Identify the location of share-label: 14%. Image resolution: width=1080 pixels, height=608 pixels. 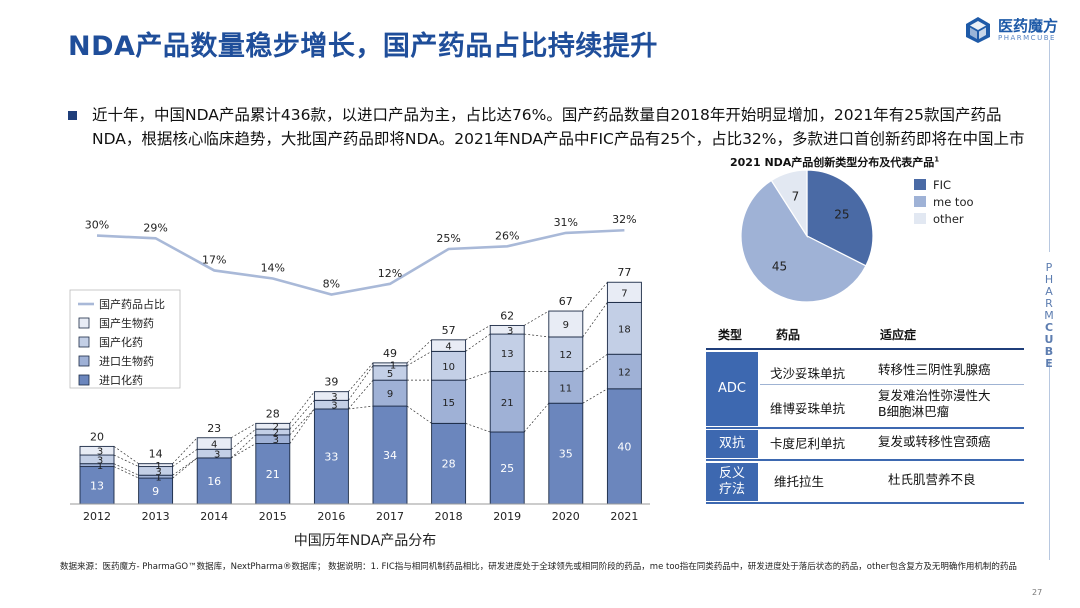
(273, 267).